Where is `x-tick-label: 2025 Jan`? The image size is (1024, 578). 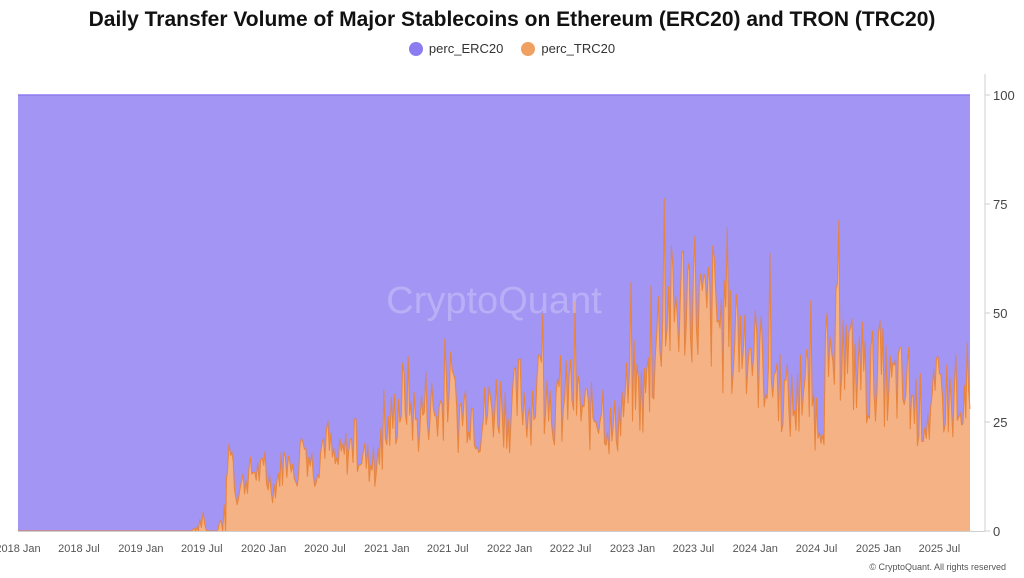 x-tick-label: 2025 Jan is located at coordinates (878, 549).